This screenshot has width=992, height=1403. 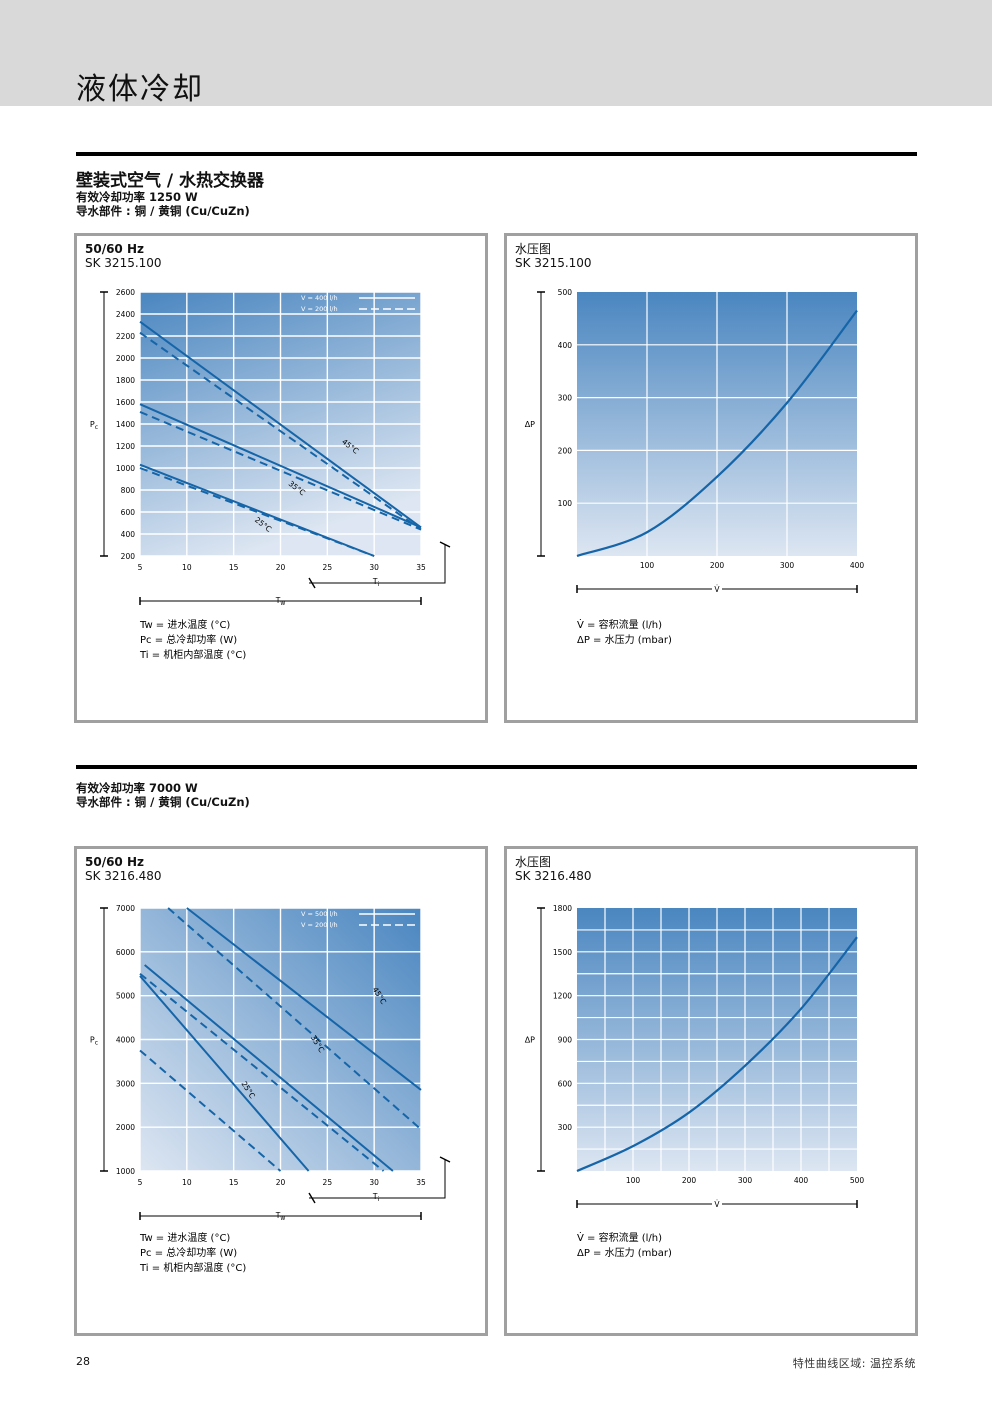 I want to click on legend-label: V = 500 l/h, so click(x=319, y=914).